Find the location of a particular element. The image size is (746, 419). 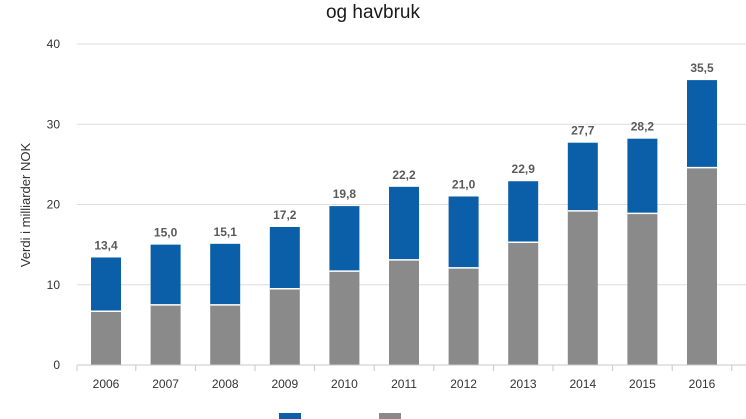

bar-total-label: 17,2 is located at coordinates (285, 215).